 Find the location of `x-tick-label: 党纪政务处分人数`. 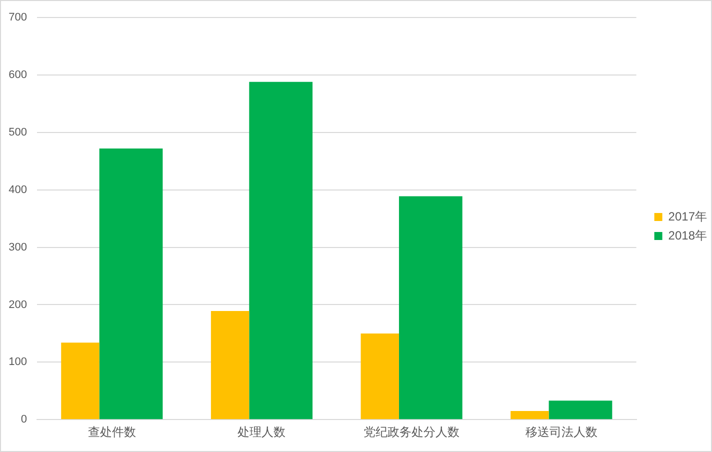

x-tick-label: 党纪政务处分人数 is located at coordinates (412, 432).